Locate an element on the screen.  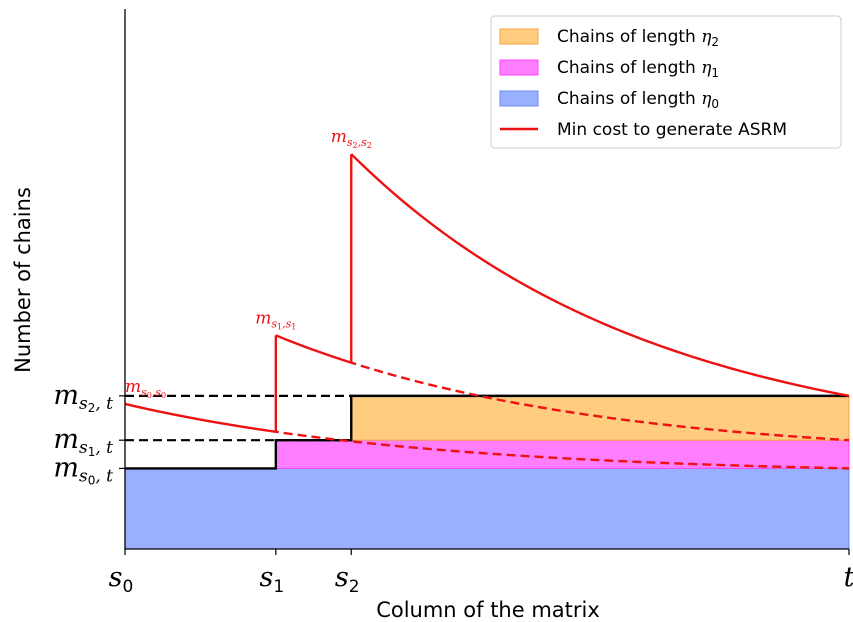
ann-ms1s1: ms1,s1 is located at coordinates (275, 319).